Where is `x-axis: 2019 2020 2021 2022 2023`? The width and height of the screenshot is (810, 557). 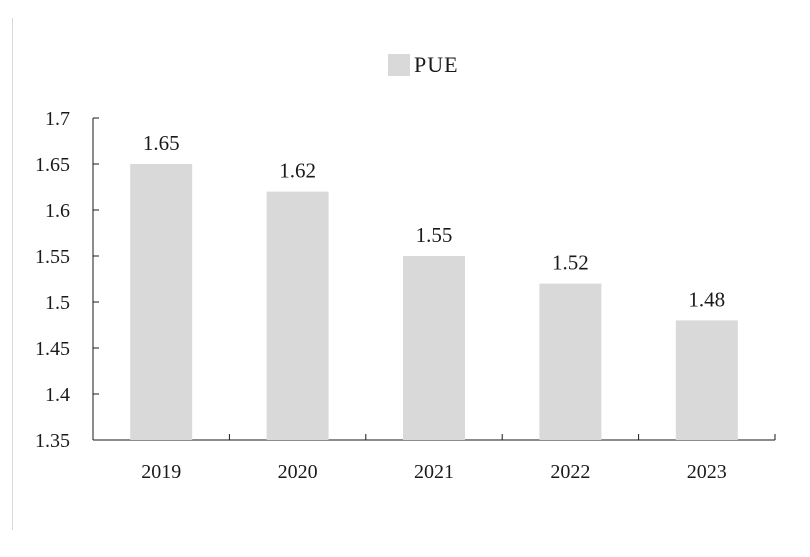
x-axis: 2019 2020 2021 2022 2023 is located at coordinates (434, 458).